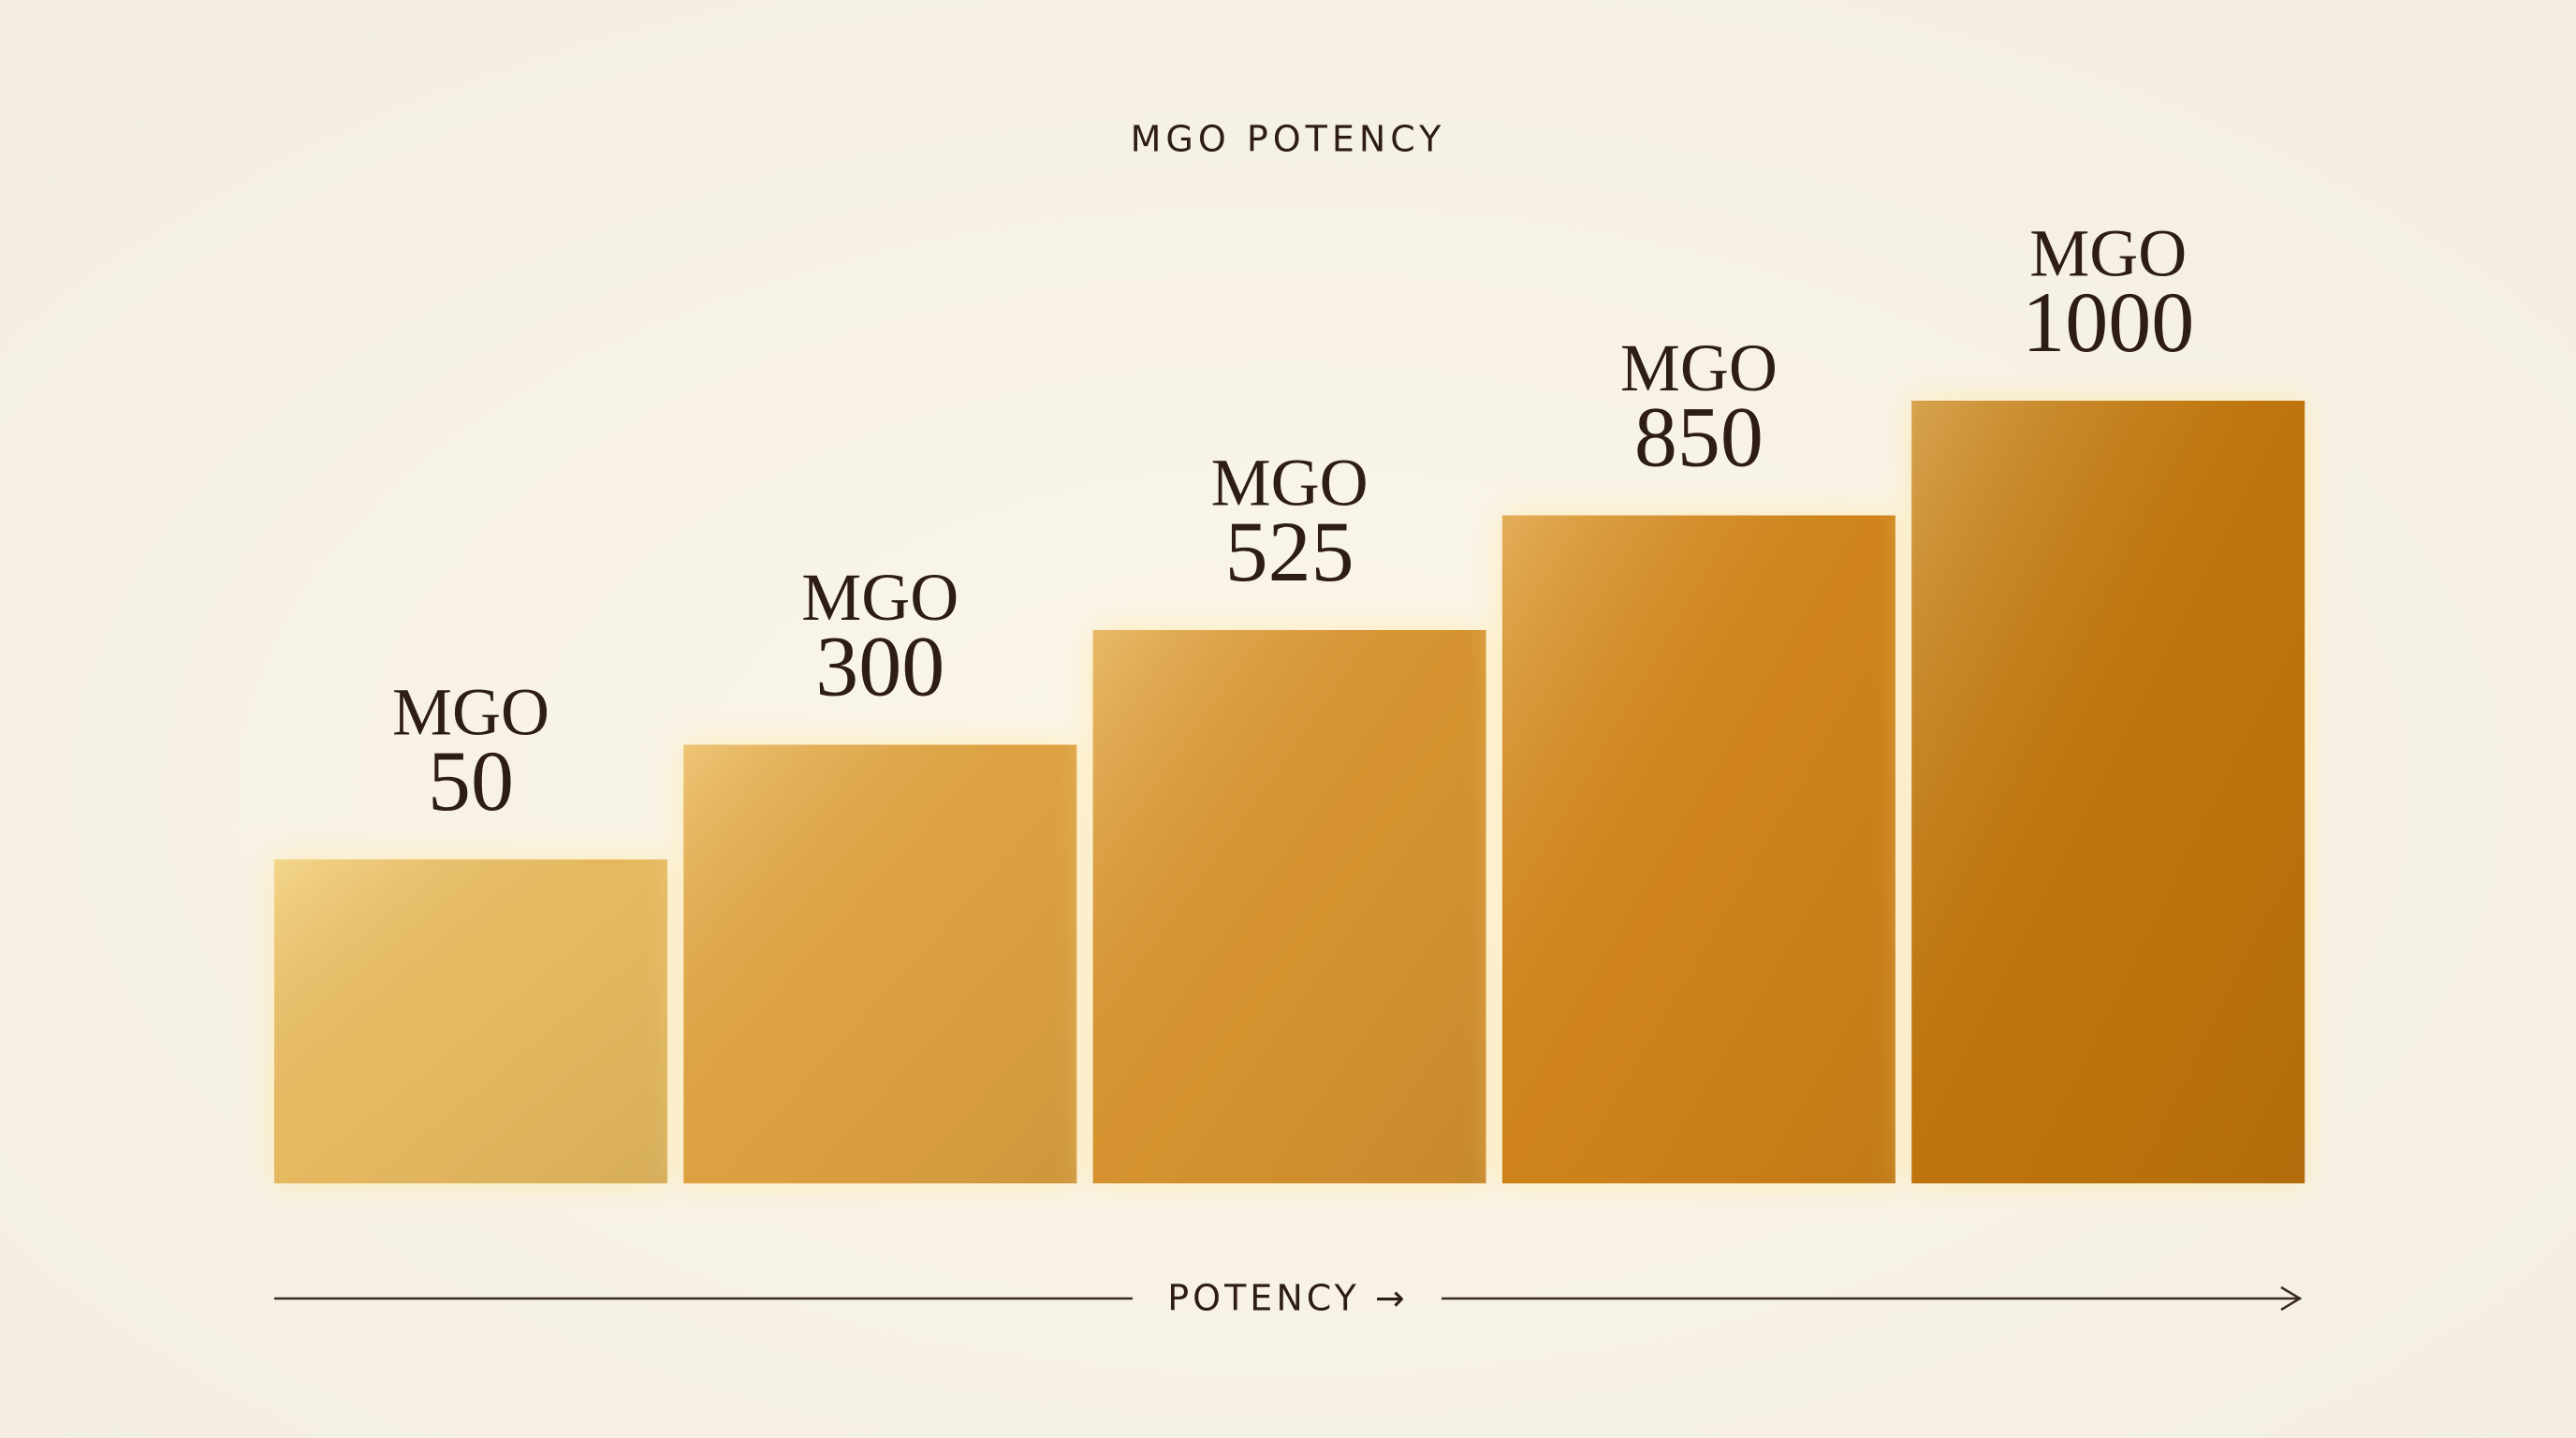 This screenshot has width=2576, height=1438. What do you see at coordinates (1288, 139) in the screenshot?
I see `chart-title: MGO POTENCY` at bounding box center [1288, 139].